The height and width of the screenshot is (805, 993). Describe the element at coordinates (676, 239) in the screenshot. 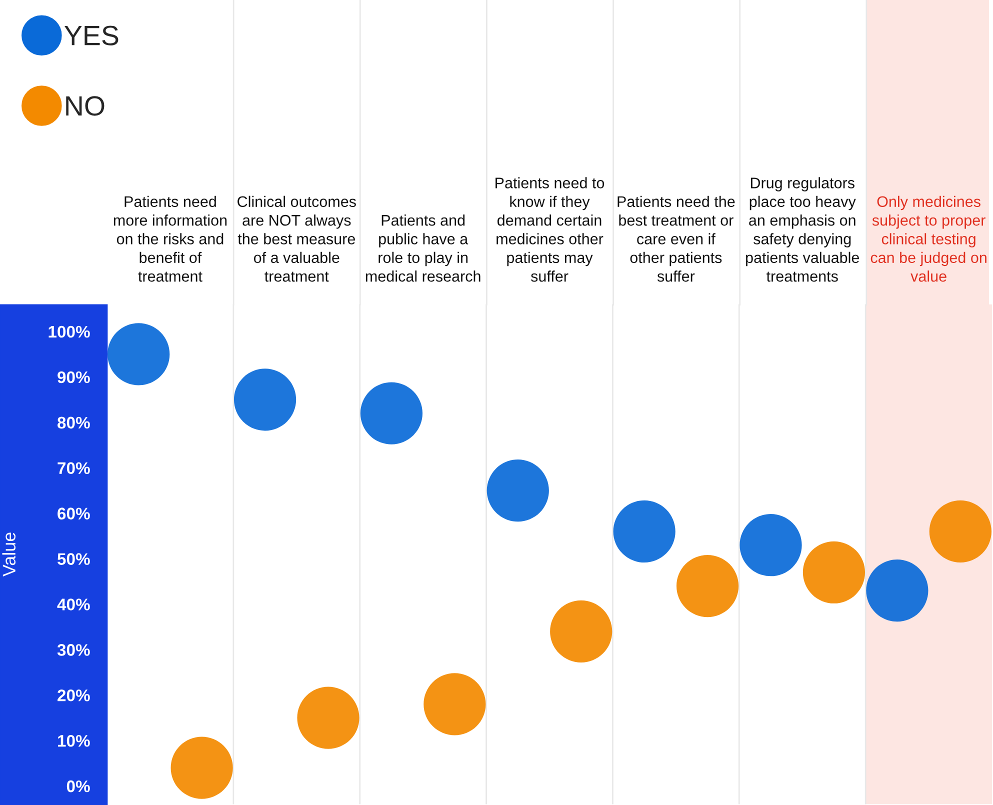

I see `x-tick-label: Patients need the best treatment or care even if other patients suffer` at that location.